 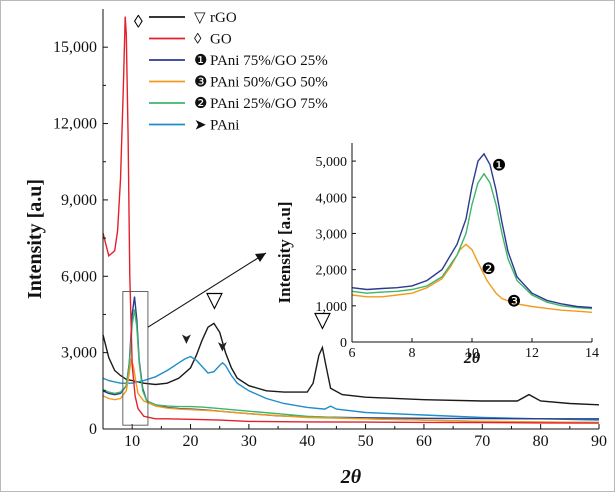 What do you see at coordinates (269, 104) in the screenshot?
I see `legend-label-4: PAni 25%/GO 75%` at bounding box center [269, 104].